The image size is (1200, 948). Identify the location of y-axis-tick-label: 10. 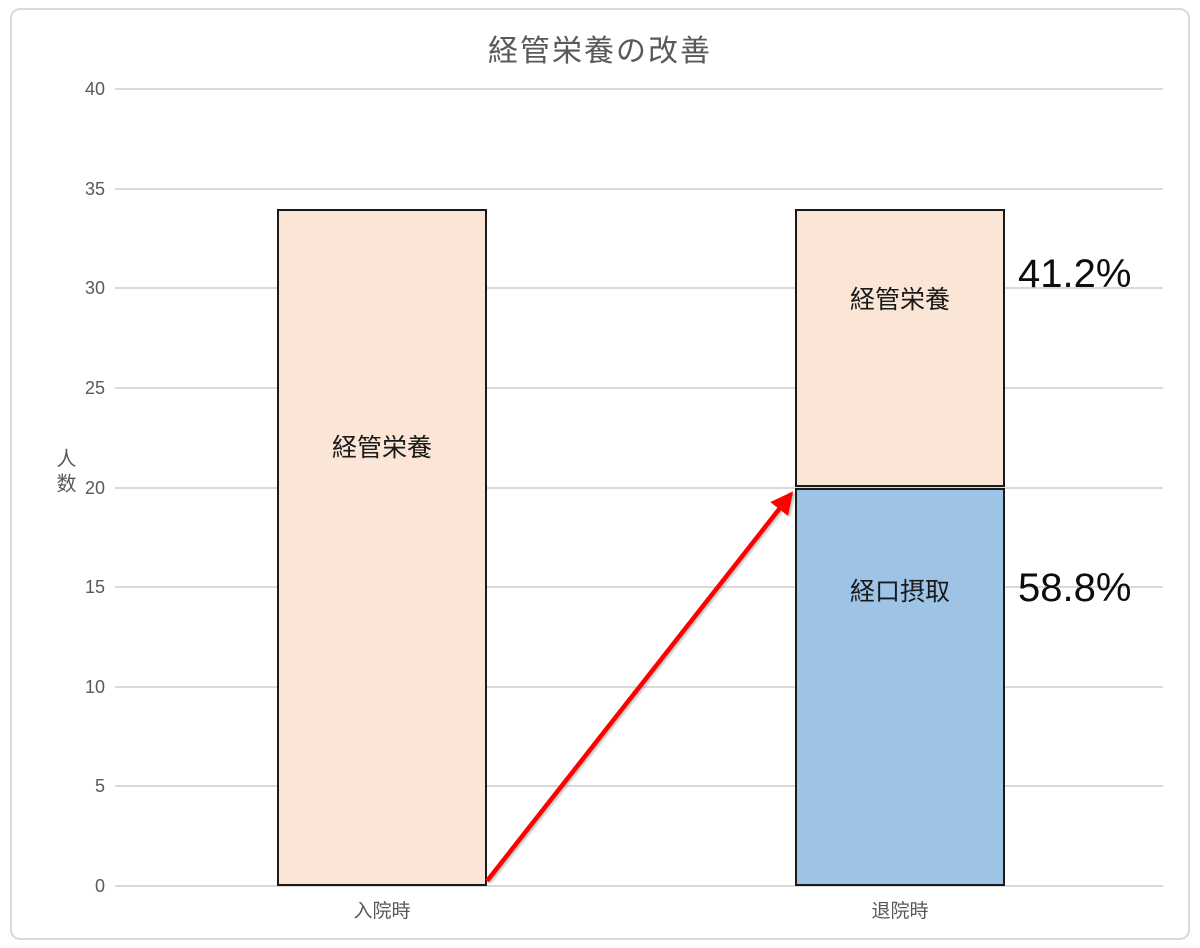
(94, 686).